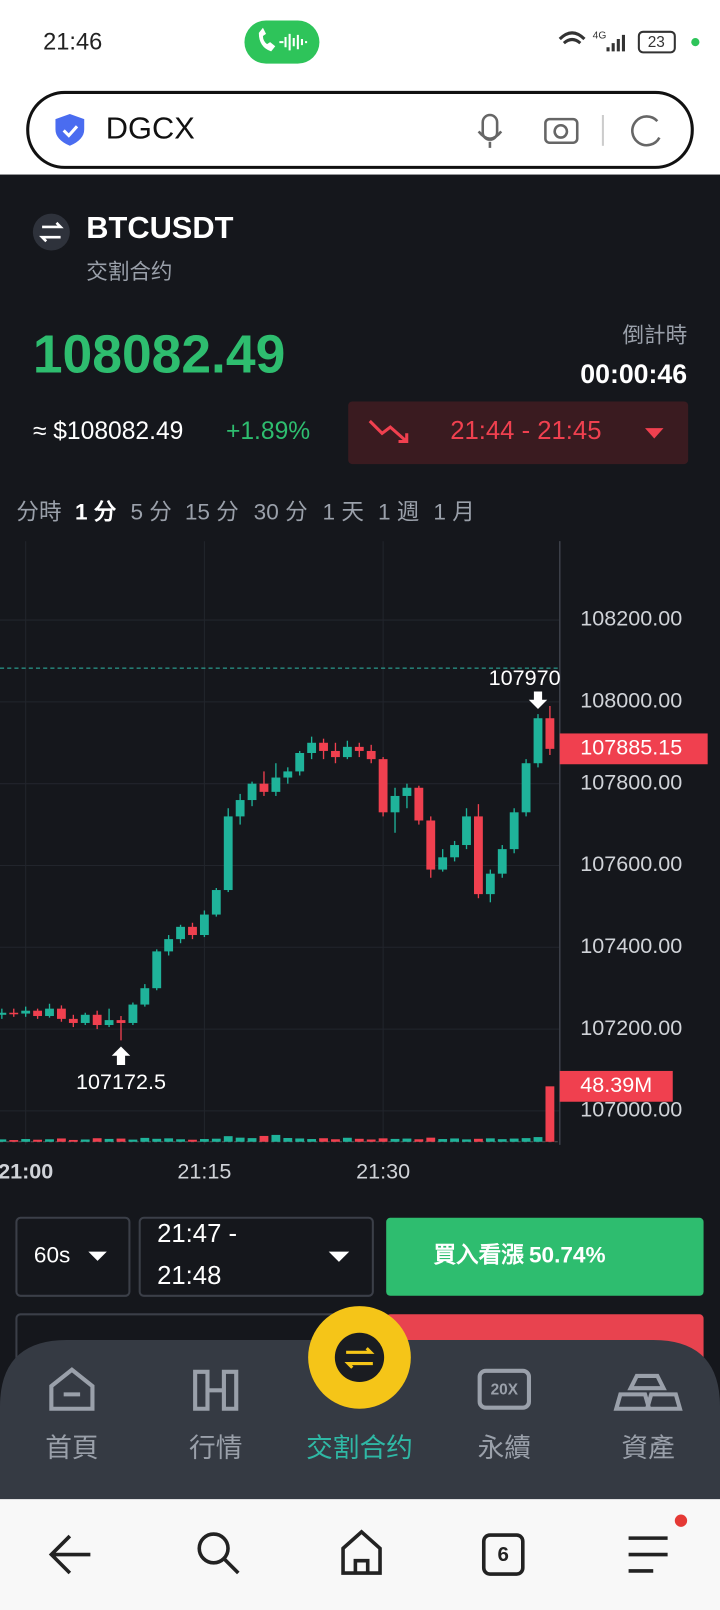  I want to click on interval-tab: 1 分, so click(96, 511).